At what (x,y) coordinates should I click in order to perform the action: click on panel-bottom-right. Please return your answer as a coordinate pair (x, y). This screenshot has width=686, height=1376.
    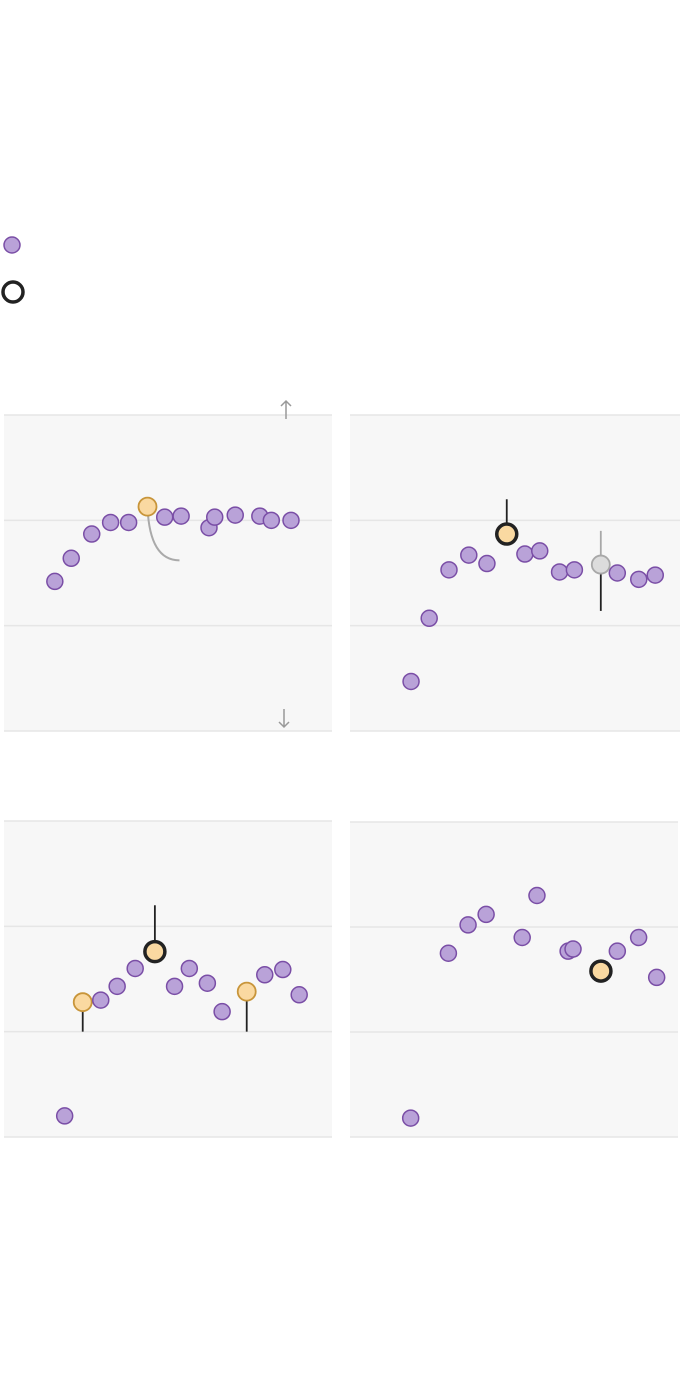
    Looking at the image, I should click on (514, 979).